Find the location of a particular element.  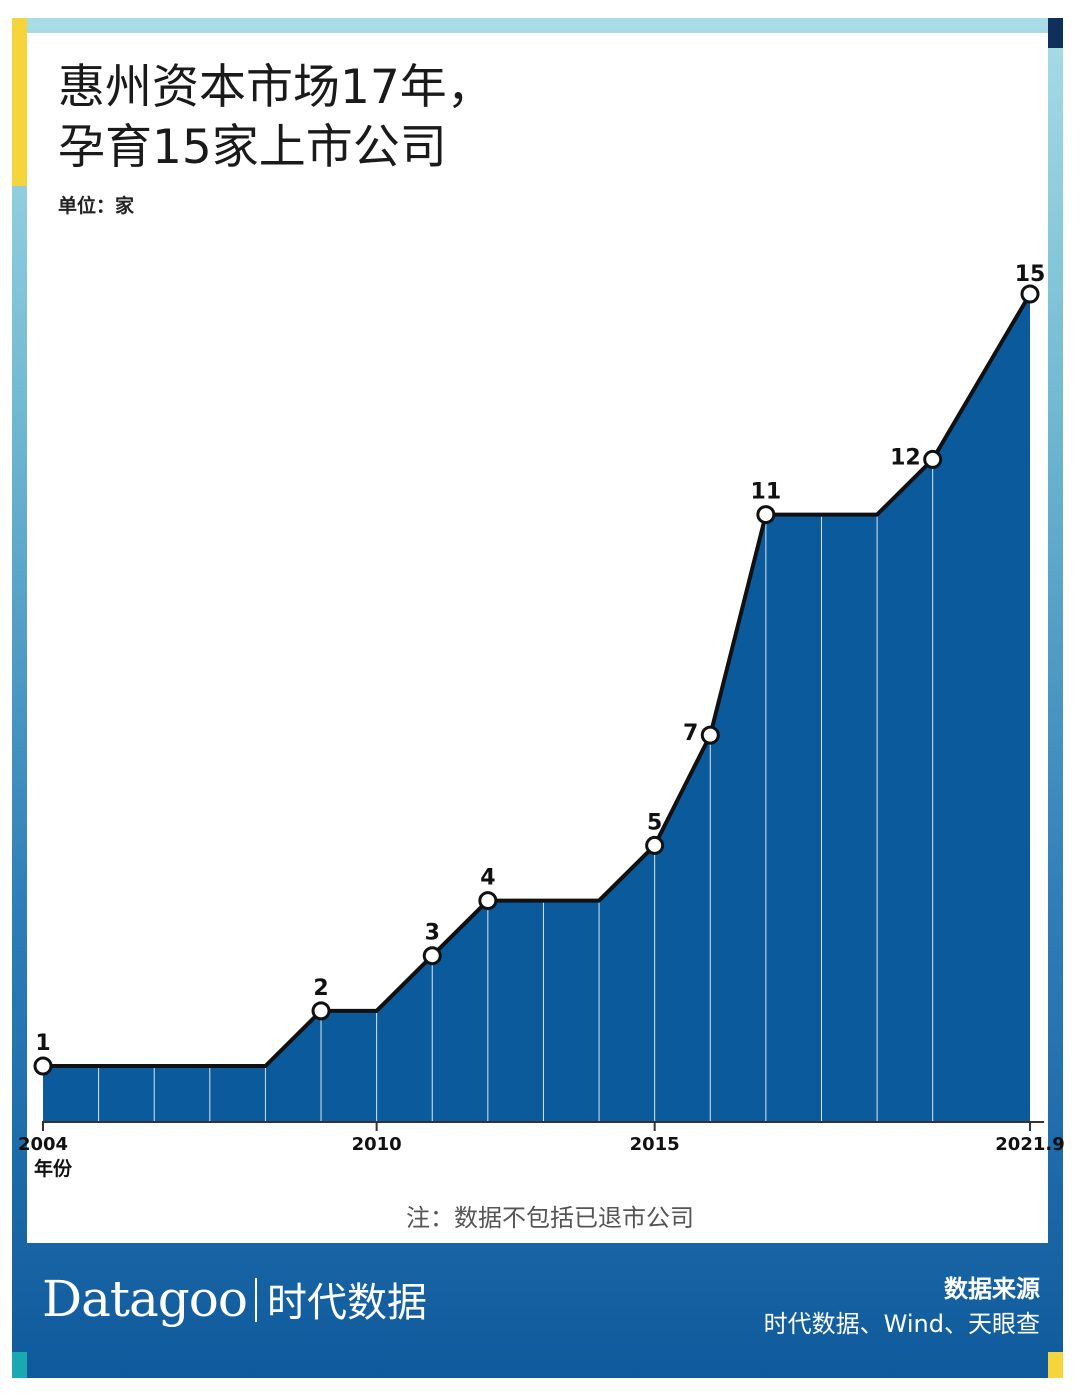

x-axis-title: 年份 is located at coordinates (53, 1168).